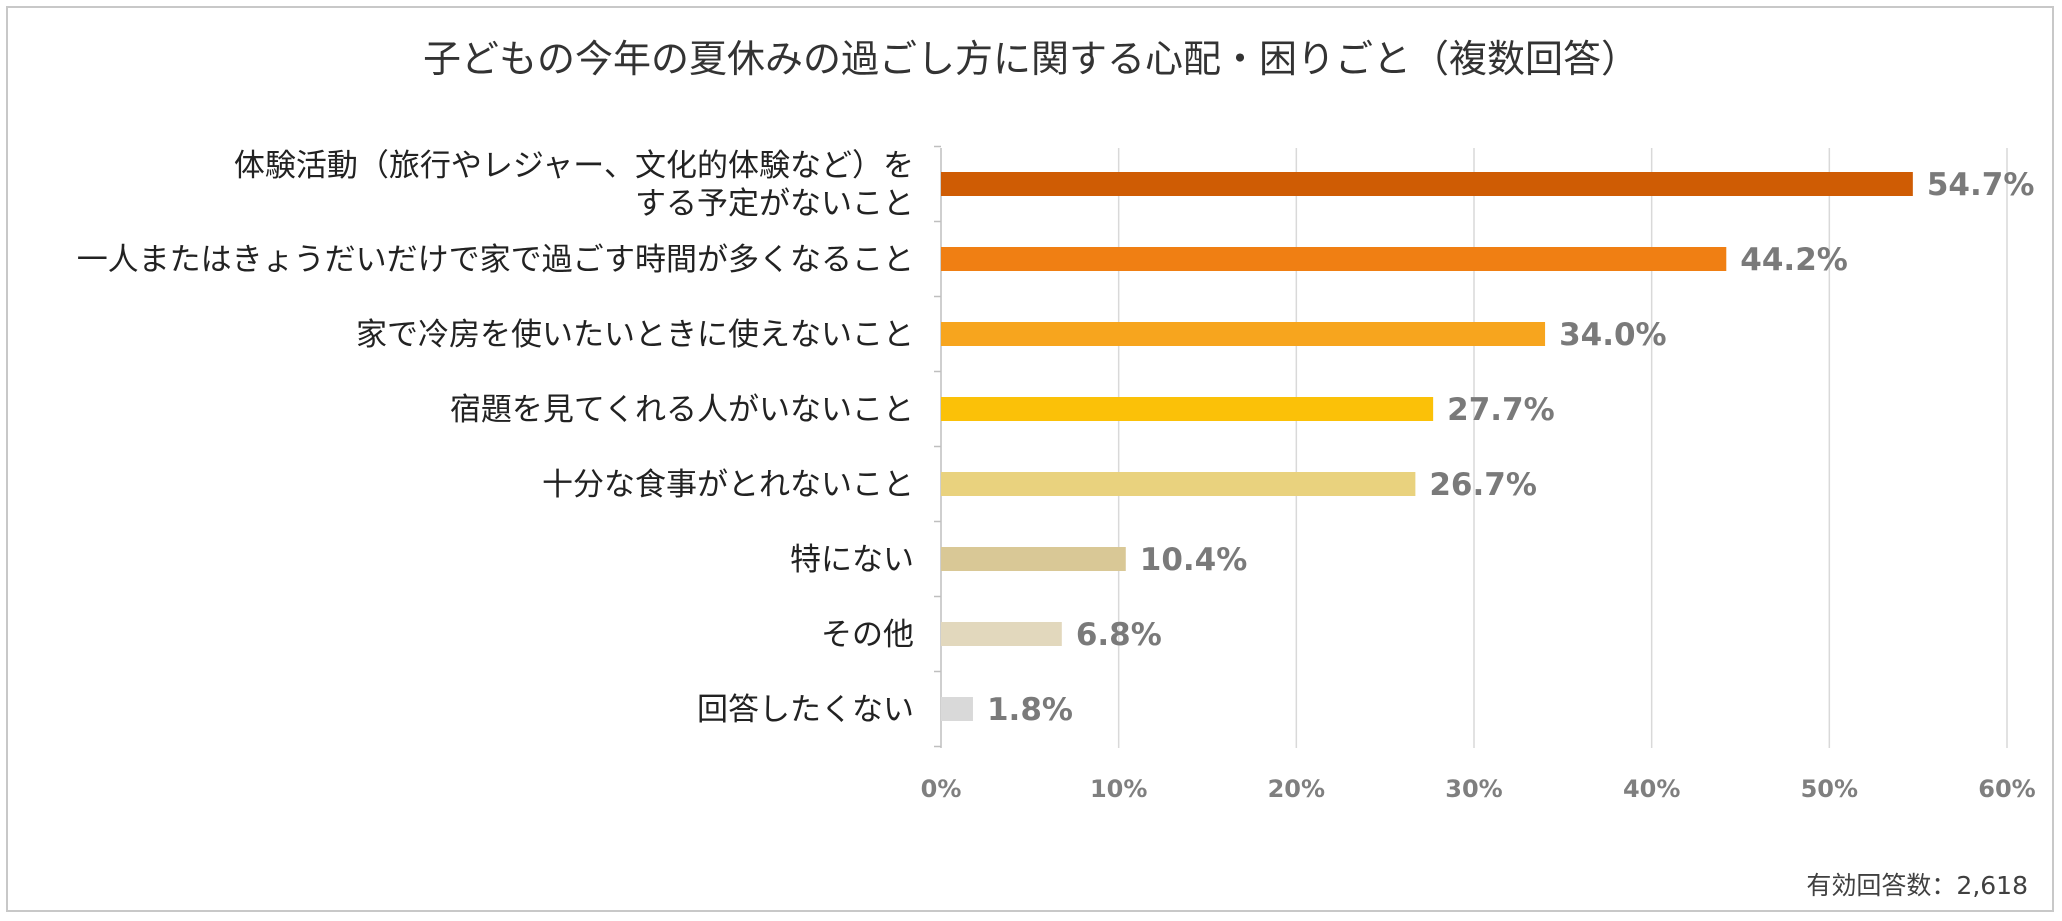 This screenshot has height=921, width=2062. I want to click on value-label: 26.7%, so click(1483, 485).